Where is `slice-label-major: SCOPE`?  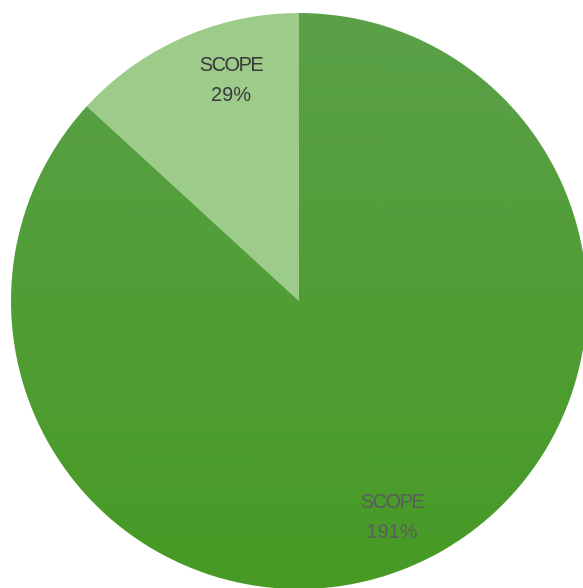 slice-label-major: SCOPE is located at coordinates (393, 502).